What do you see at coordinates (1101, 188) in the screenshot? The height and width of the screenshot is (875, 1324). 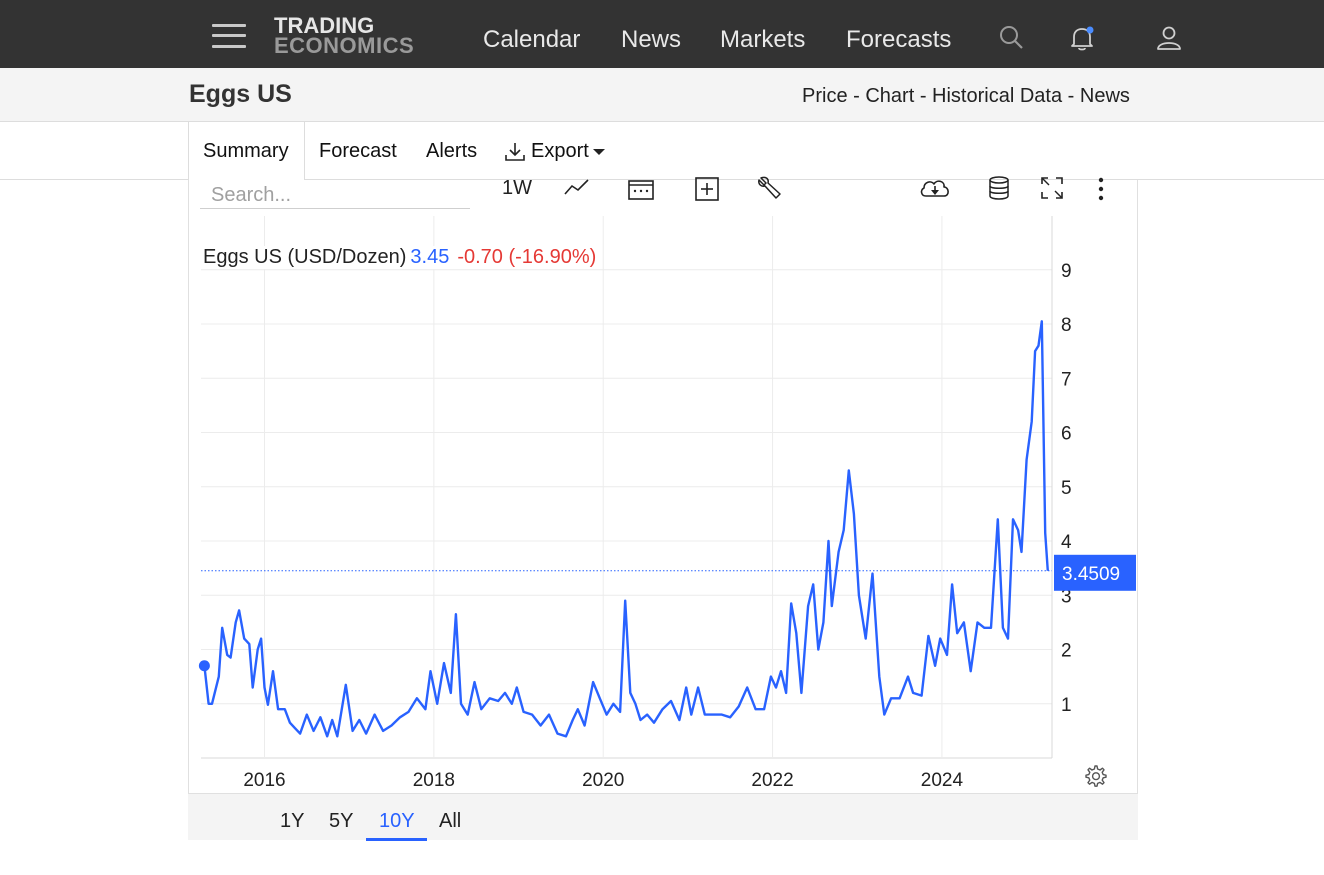 I see `more-vertical-icon` at bounding box center [1101, 188].